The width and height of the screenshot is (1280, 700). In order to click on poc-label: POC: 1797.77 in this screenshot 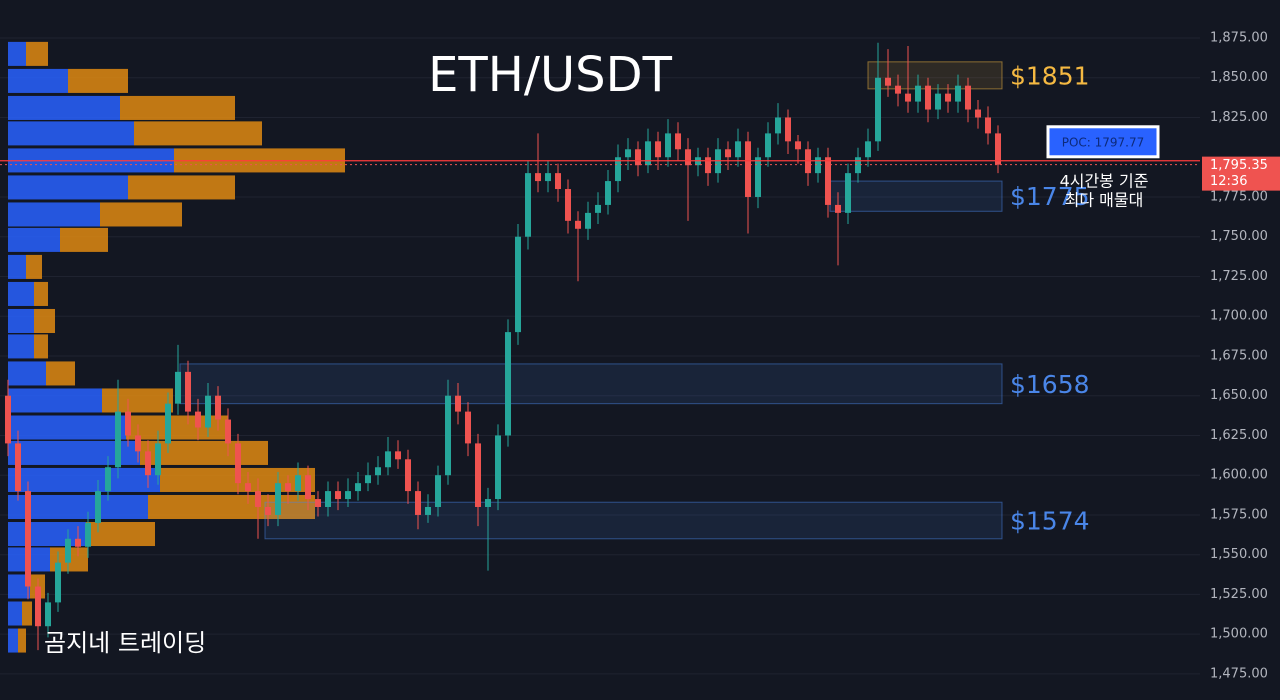, I will do `click(1103, 142)`.